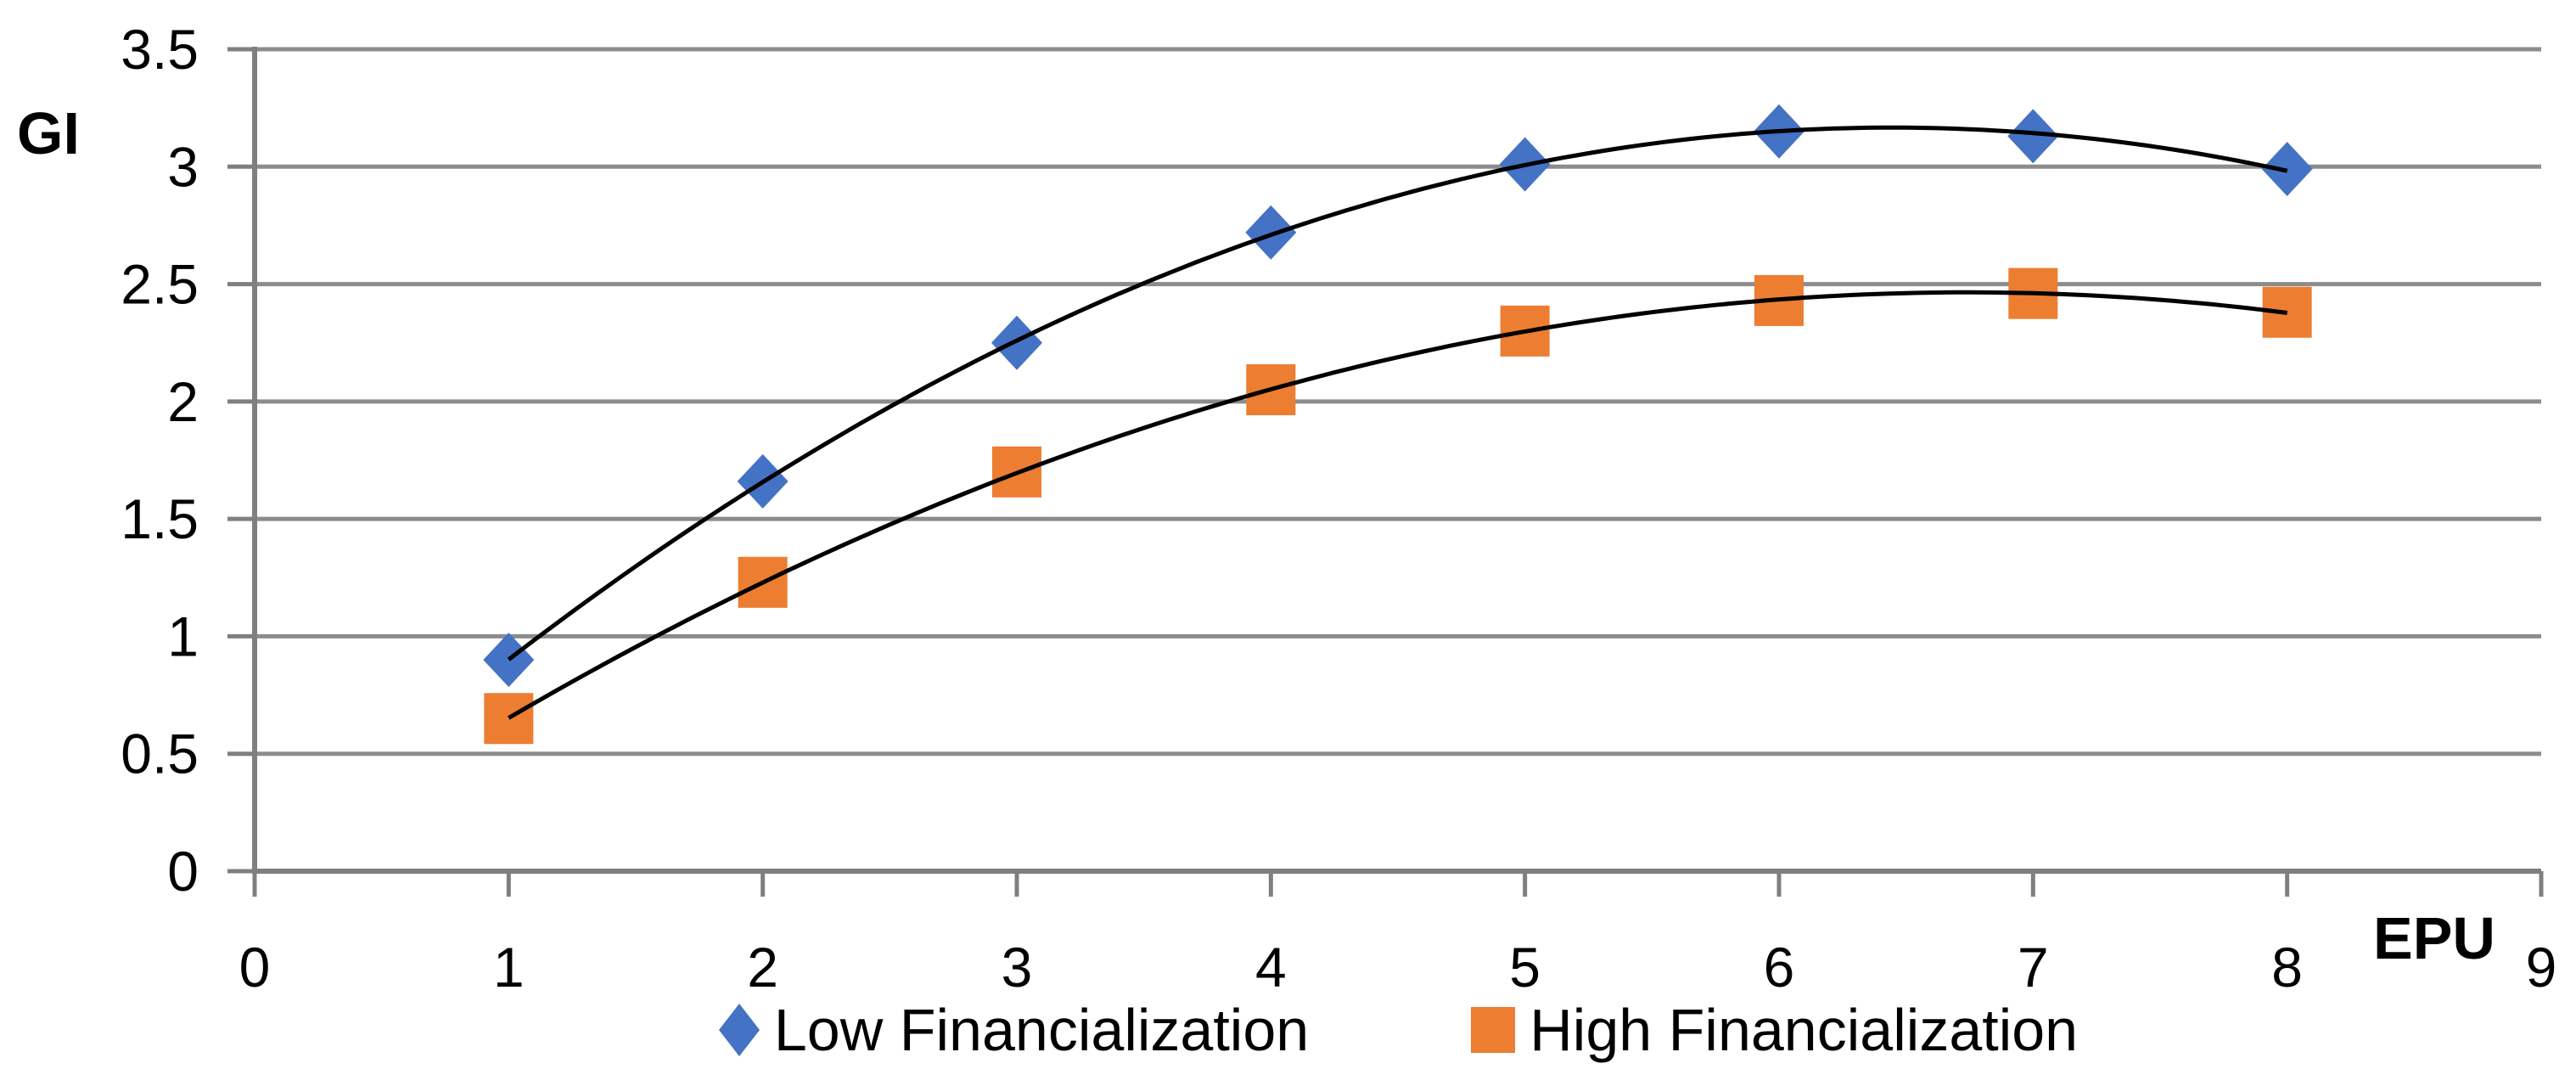 Image resolution: width=2576 pixels, height=1086 pixels. I want to click on x-tick-label: 1, so click(509, 967).